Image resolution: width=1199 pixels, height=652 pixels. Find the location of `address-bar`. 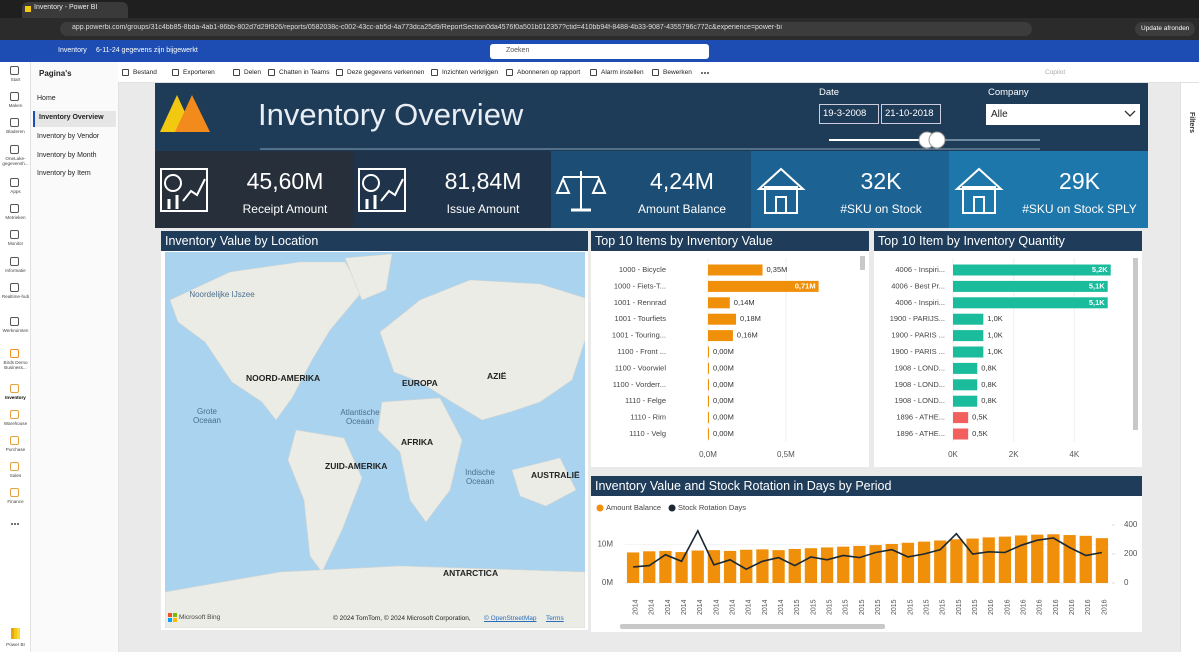

address-bar is located at coordinates (546, 29).